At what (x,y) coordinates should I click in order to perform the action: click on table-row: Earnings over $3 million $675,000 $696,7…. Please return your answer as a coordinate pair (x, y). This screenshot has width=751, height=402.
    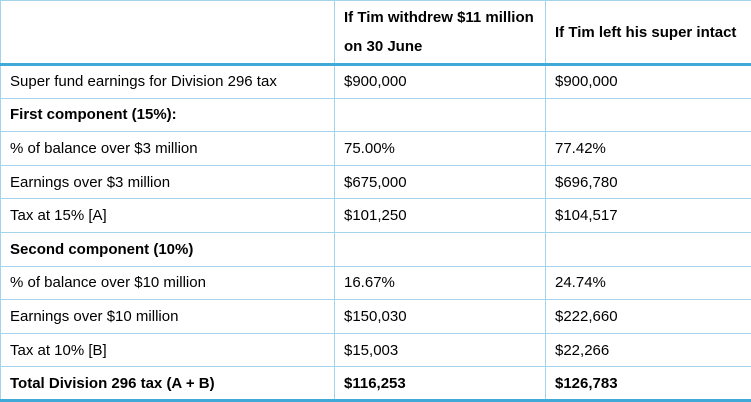
    Looking at the image, I should click on (375, 182).